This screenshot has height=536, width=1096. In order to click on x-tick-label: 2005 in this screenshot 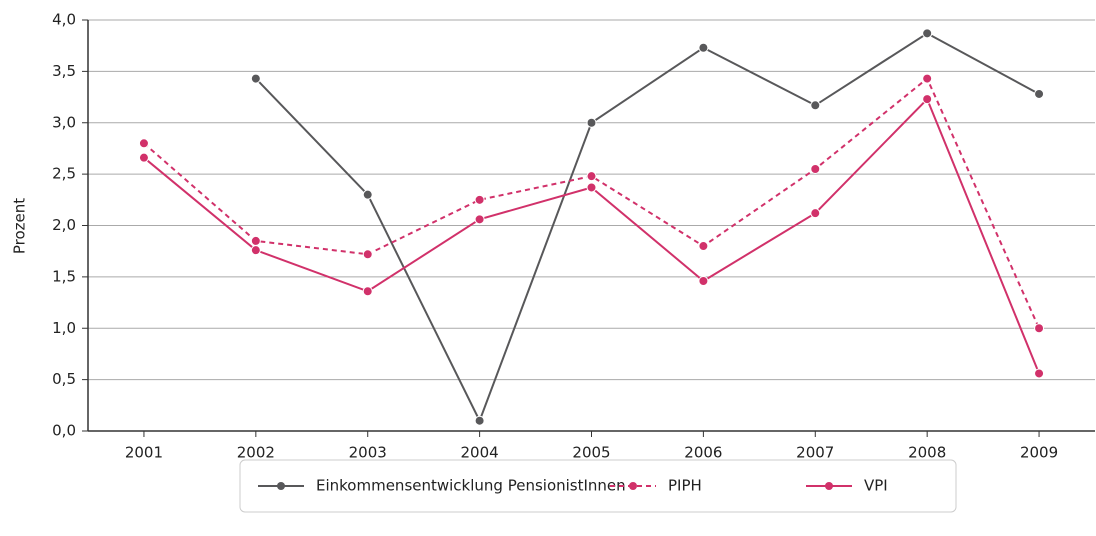, I will do `click(591, 453)`.